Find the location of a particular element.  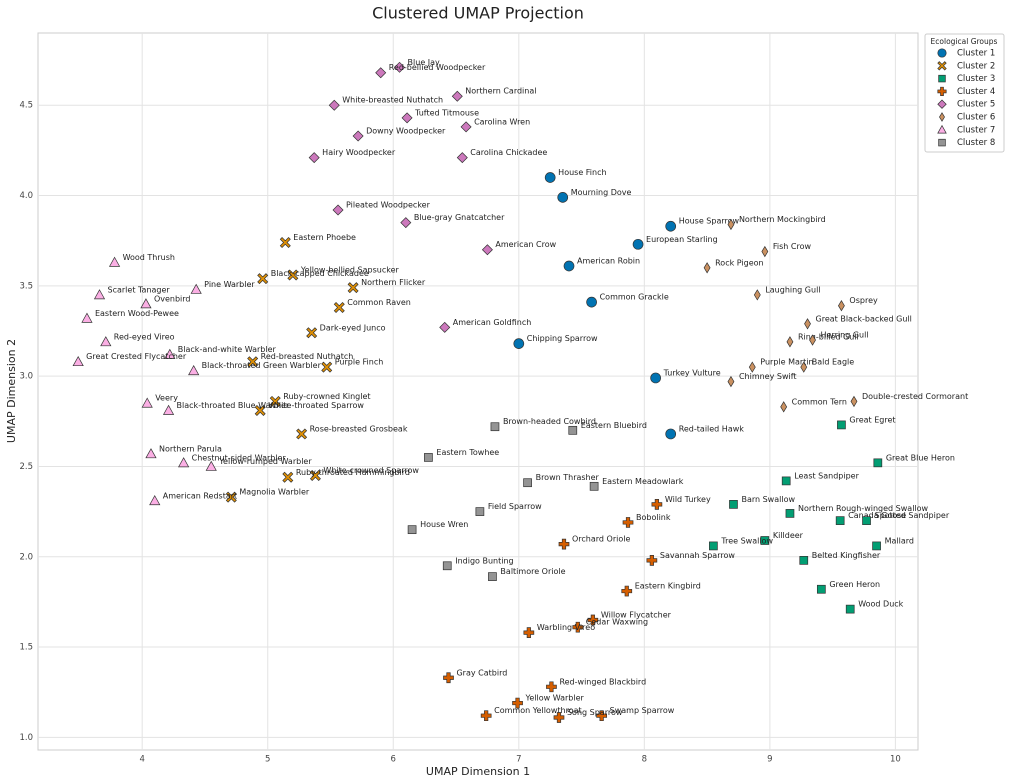

point-label: Northern Rough-winged Swallow is located at coordinates (863, 508).